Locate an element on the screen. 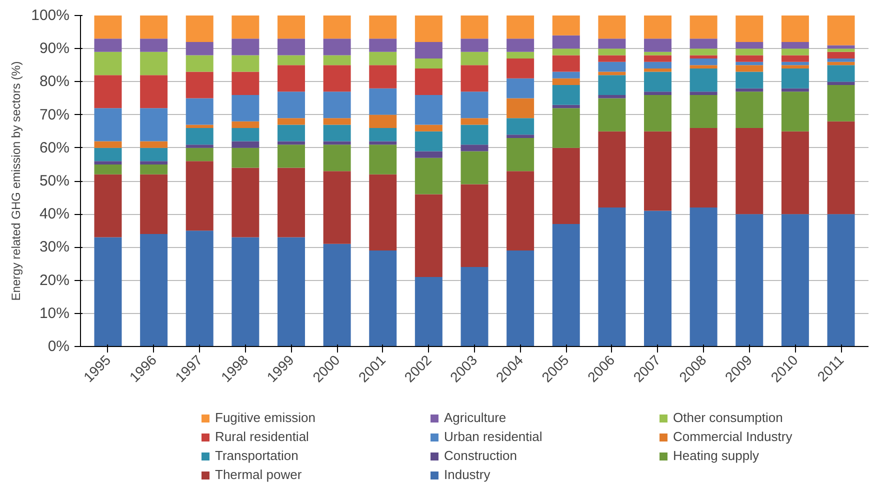  y-tick-label: 0% is located at coordinates (59, 346).